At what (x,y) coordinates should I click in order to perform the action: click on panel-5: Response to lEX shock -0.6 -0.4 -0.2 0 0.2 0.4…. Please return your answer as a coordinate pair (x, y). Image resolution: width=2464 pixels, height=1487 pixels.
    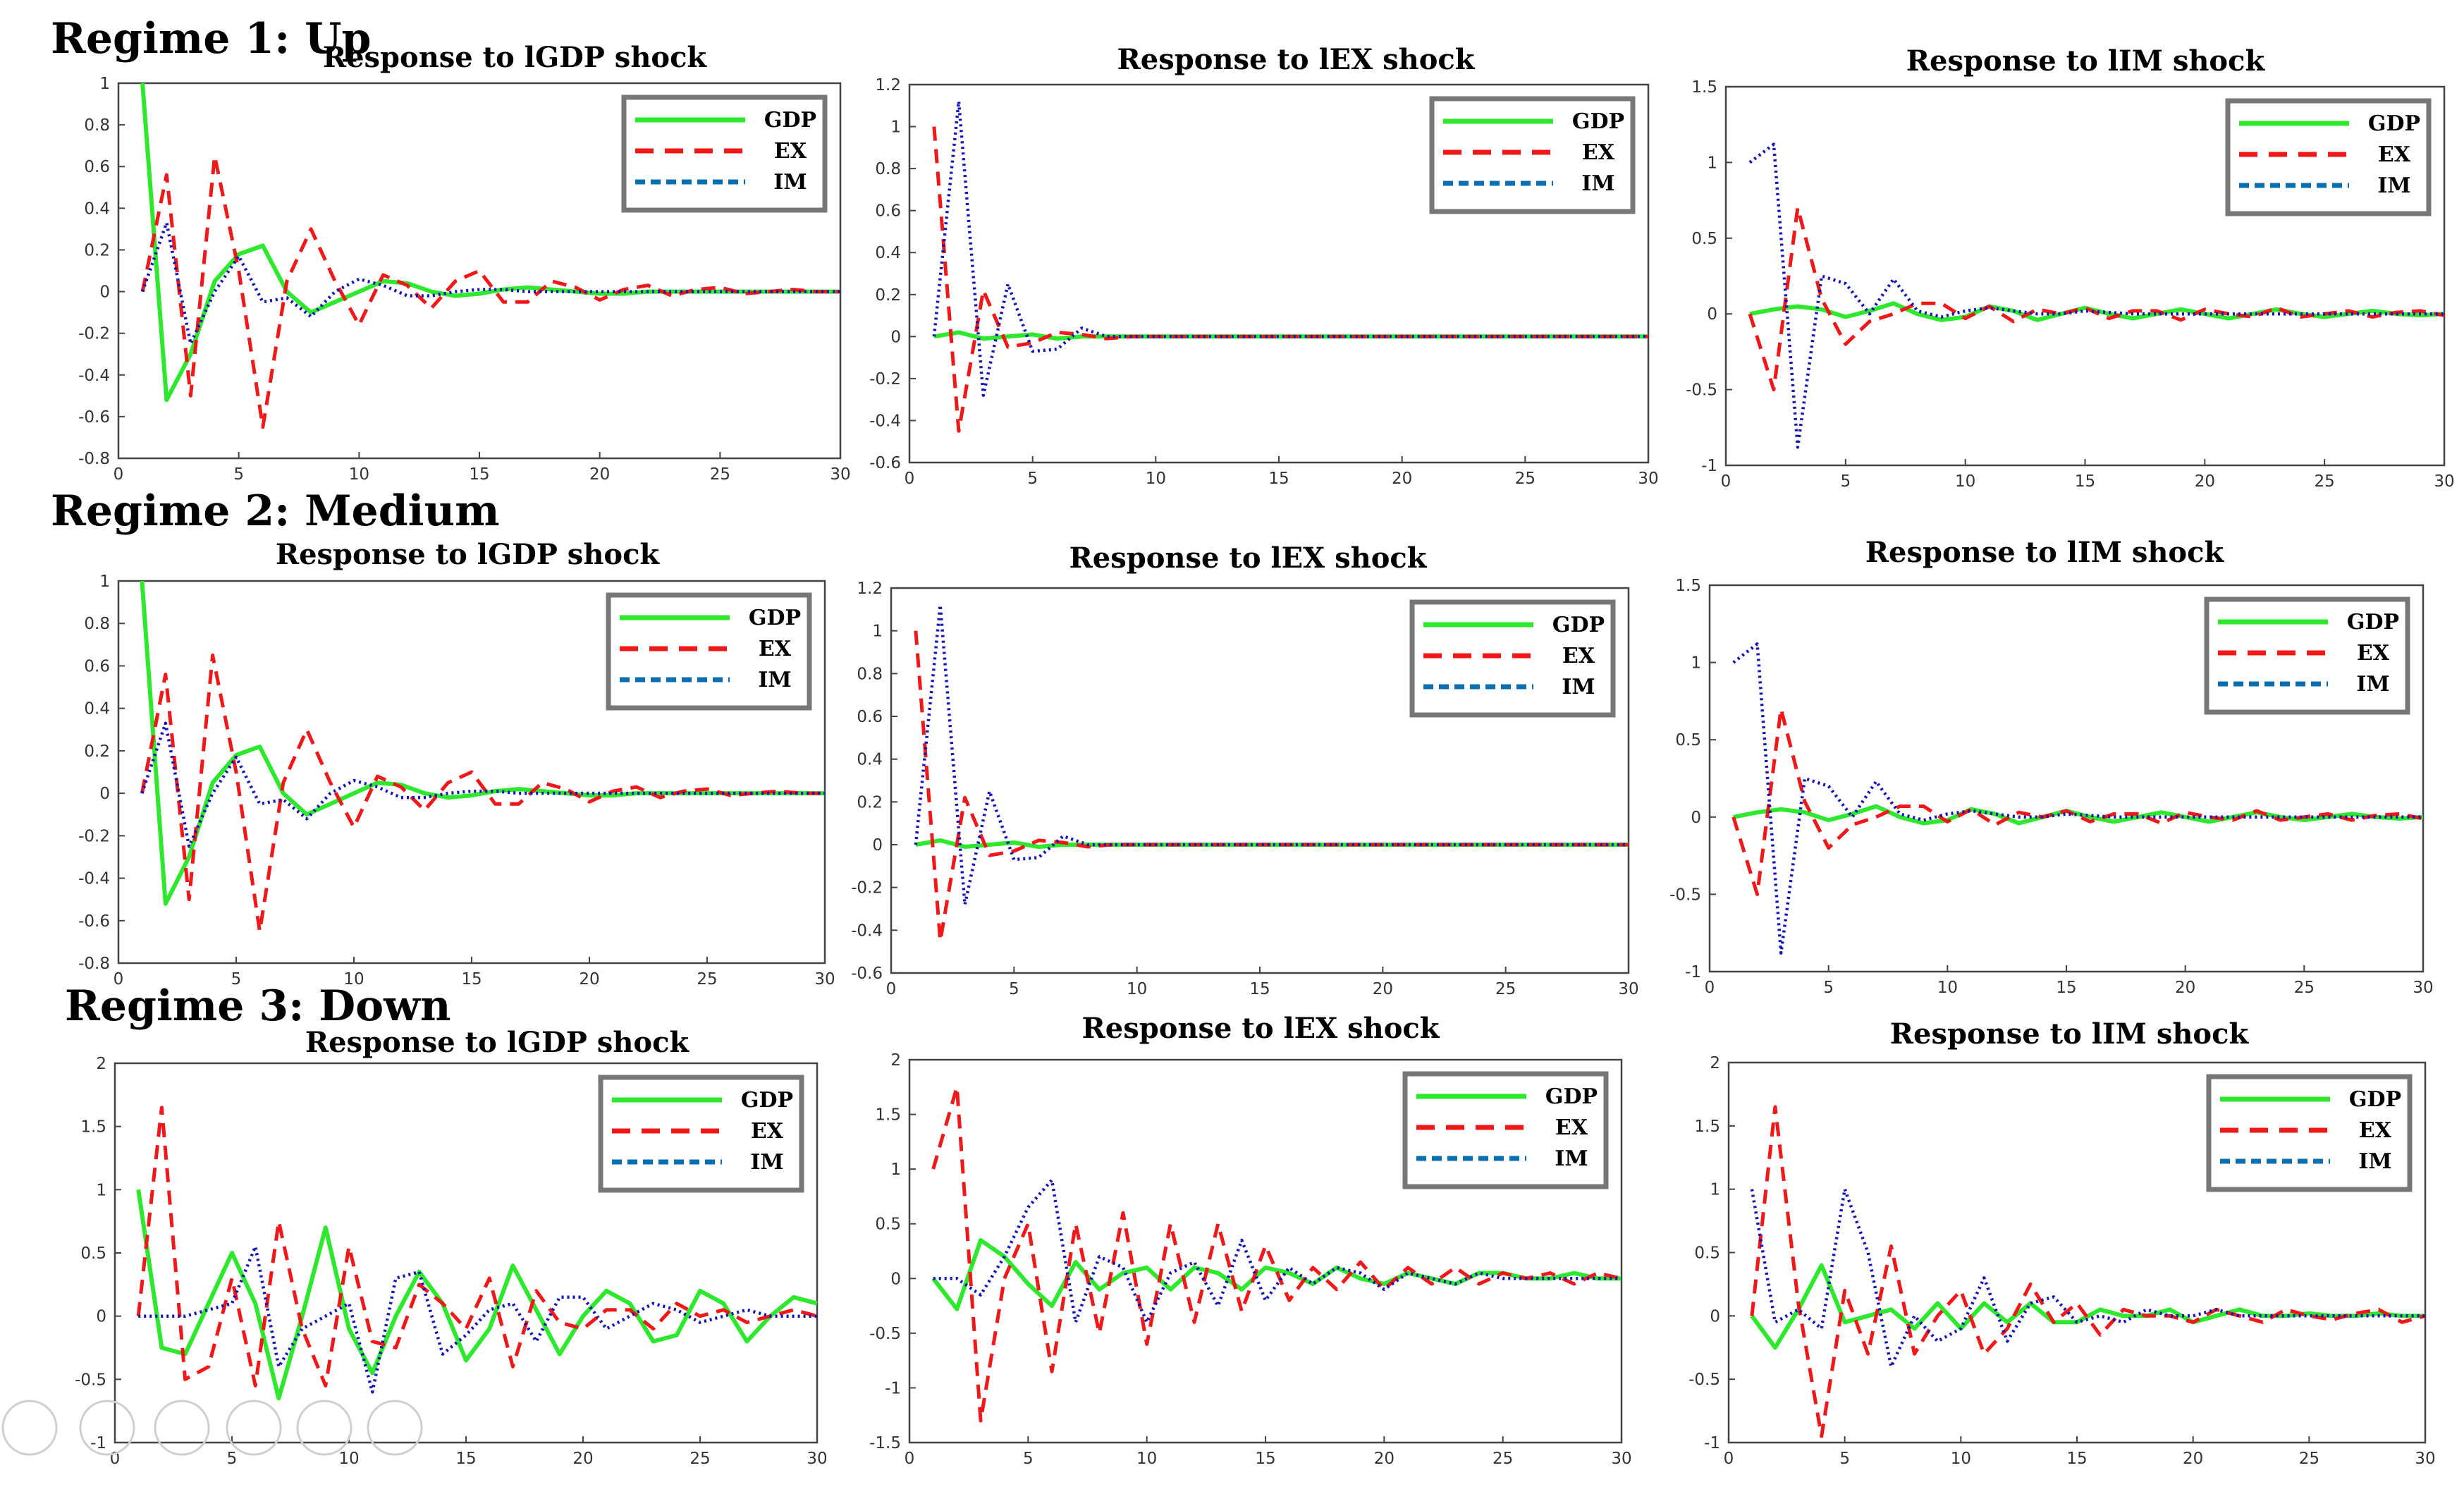
    Looking at the image, I should click on (1245, 769).